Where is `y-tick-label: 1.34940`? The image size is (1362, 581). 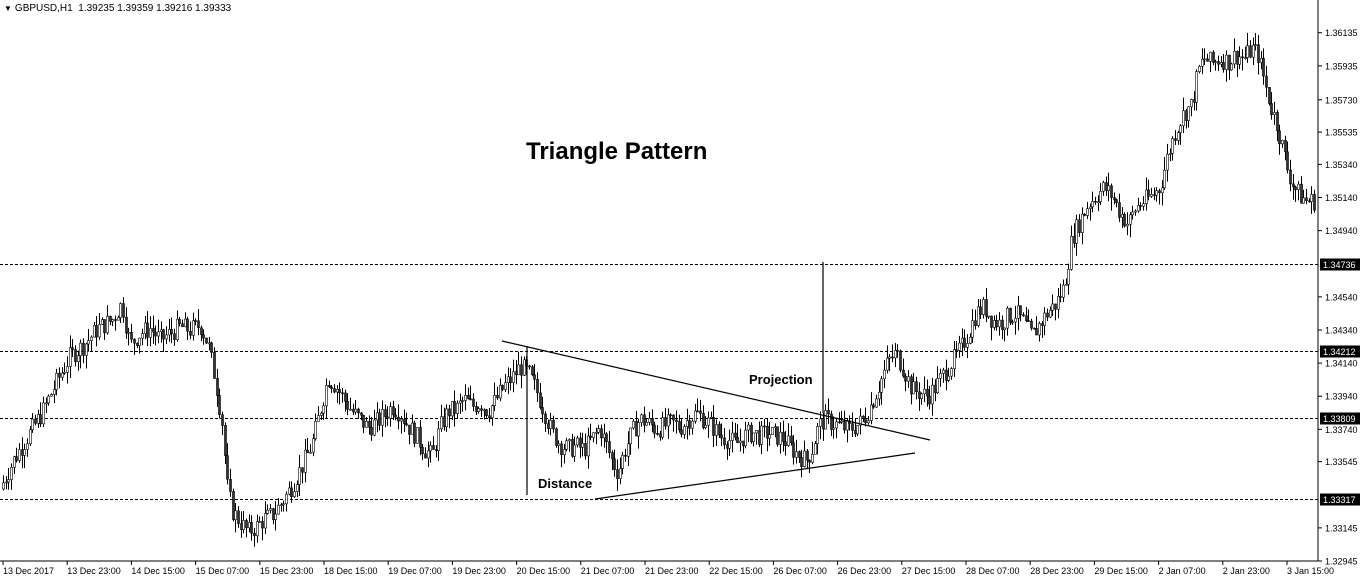 y-tick-label: 1.34940 is located at coordinates (1341, 231).